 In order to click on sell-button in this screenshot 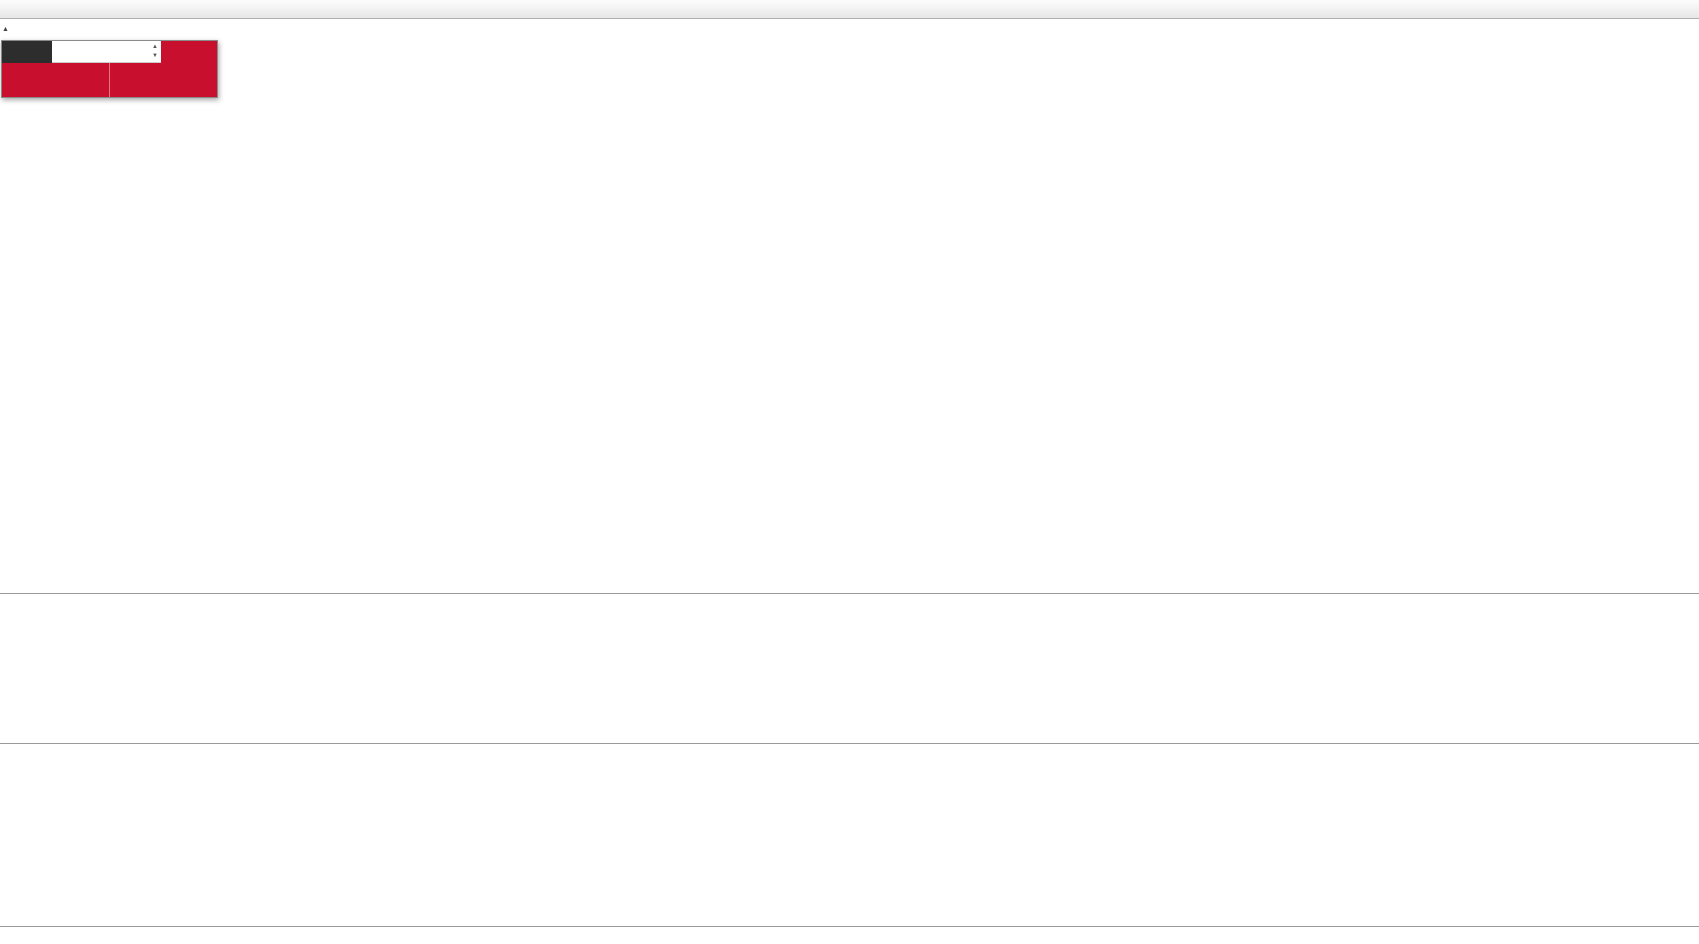, I will do `click(27, 52)`.